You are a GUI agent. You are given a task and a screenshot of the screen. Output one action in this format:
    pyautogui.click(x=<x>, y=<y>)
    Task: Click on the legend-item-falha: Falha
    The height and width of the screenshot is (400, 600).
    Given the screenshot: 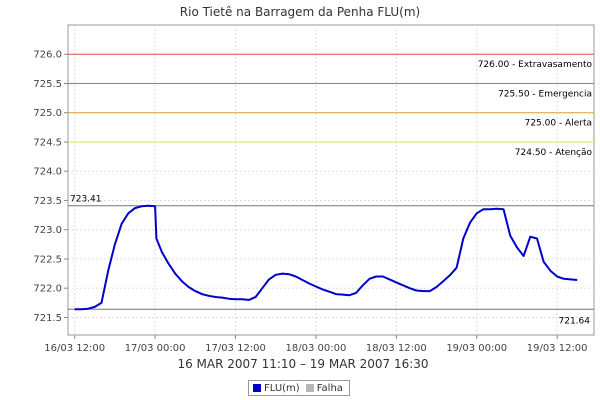 What is the action you would take?
    pyautogui.click(x=324, y=388)
    